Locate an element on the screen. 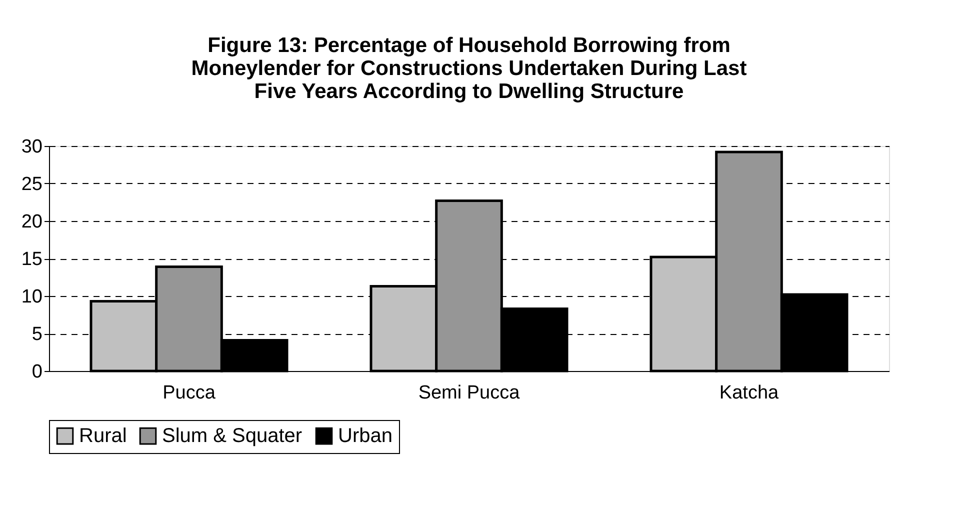 The width and height of the screenshot is (958, 529). y-tick-label: 10 is located at coordinates (31, 297).